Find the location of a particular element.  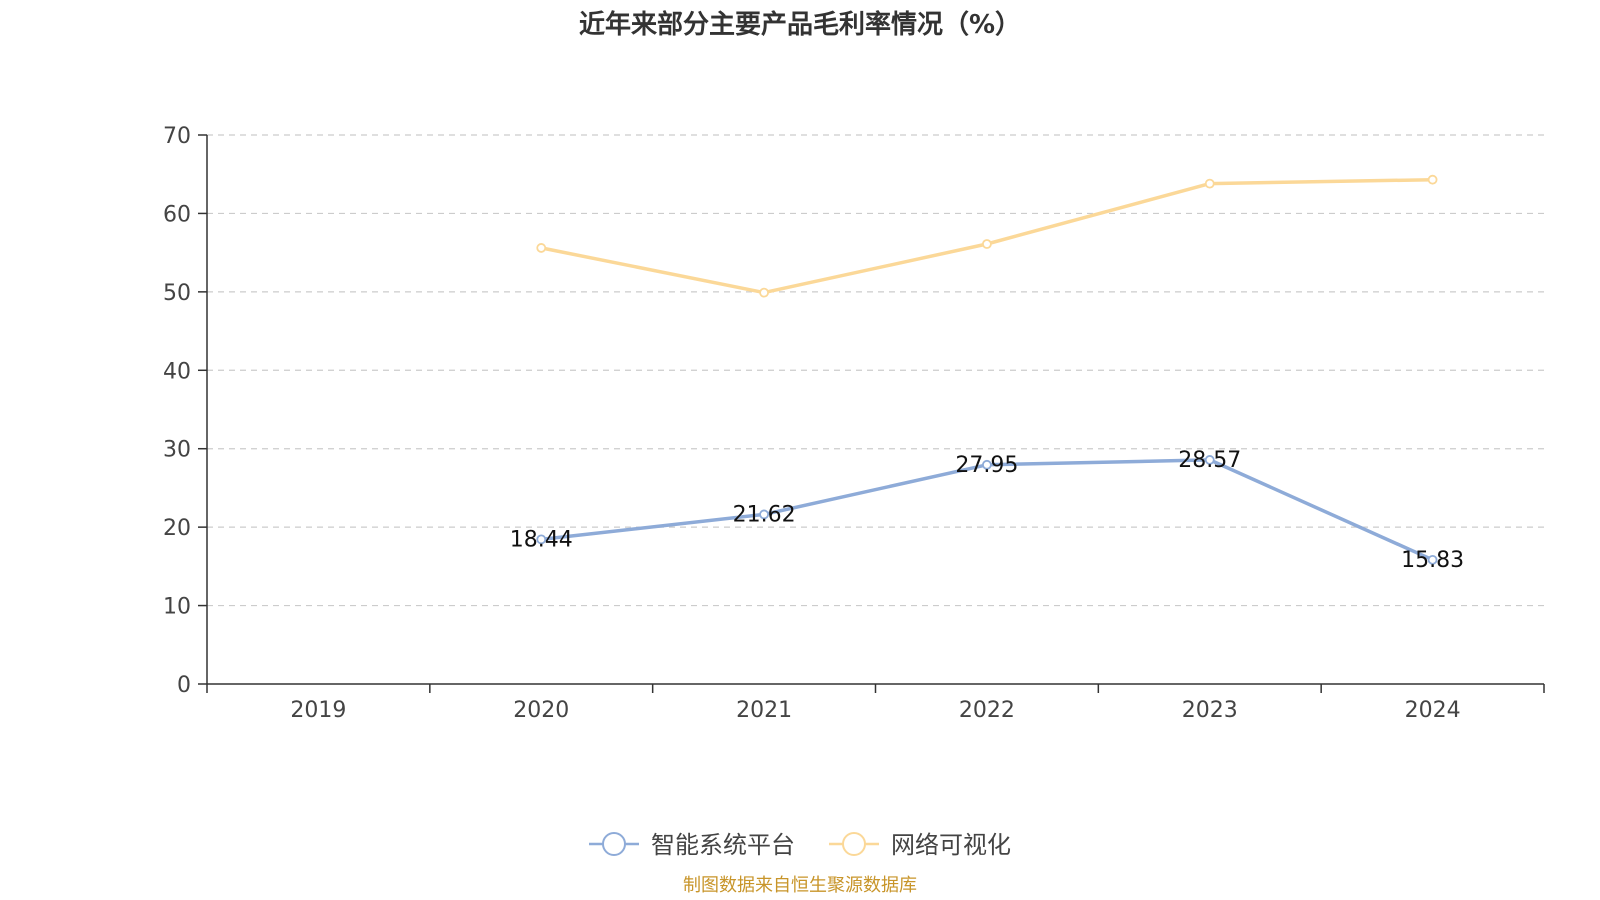

x-tick-label: 2022 is located at coordinates (987, 710).